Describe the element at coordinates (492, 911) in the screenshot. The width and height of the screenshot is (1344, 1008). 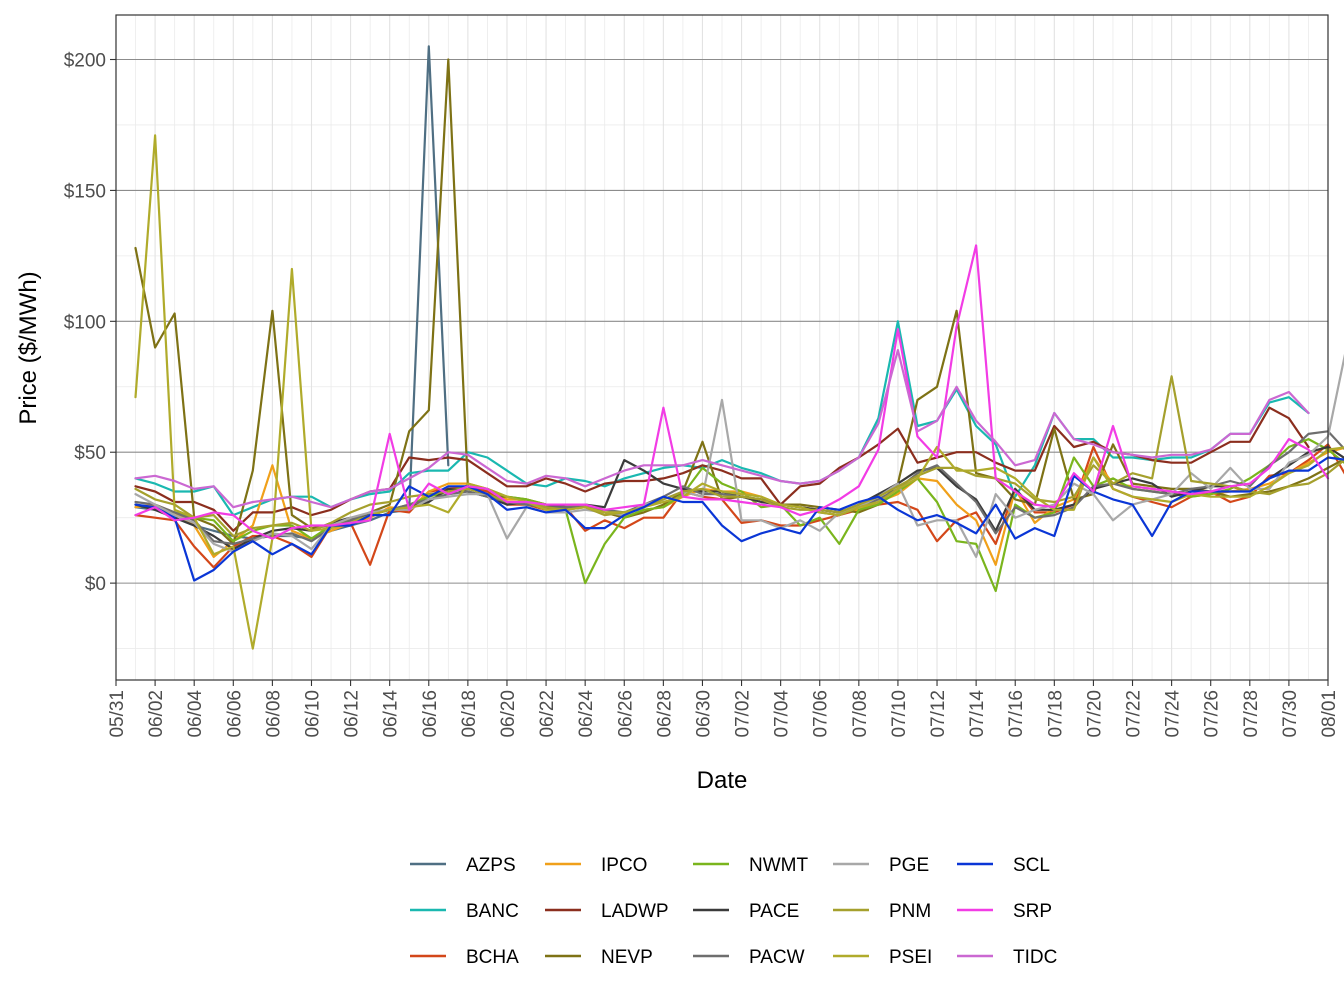
I see `legend-label: BANC` at that location.